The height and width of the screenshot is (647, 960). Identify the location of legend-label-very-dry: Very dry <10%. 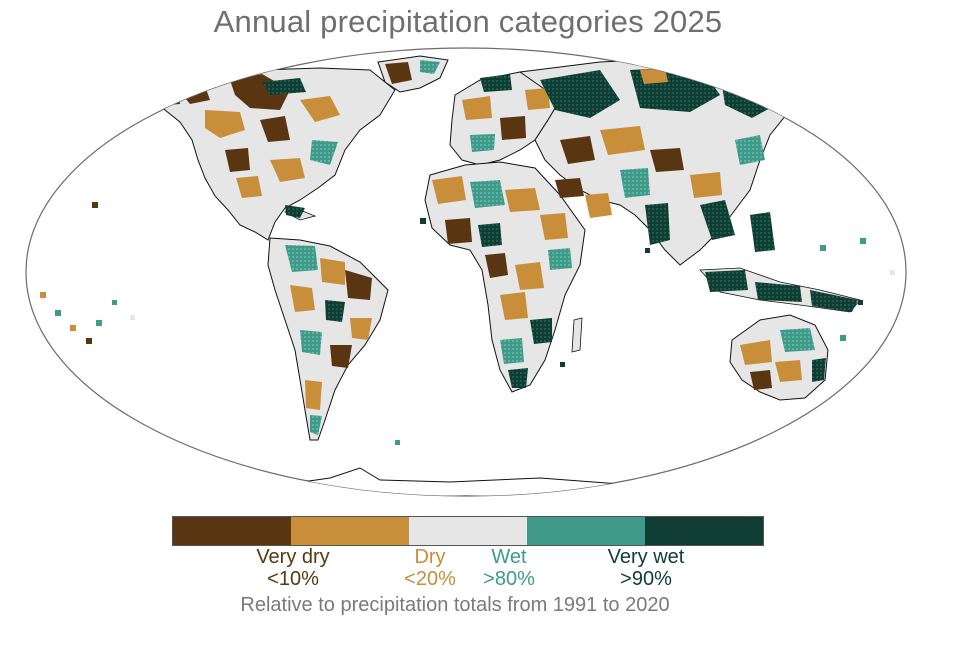
(293, 568).